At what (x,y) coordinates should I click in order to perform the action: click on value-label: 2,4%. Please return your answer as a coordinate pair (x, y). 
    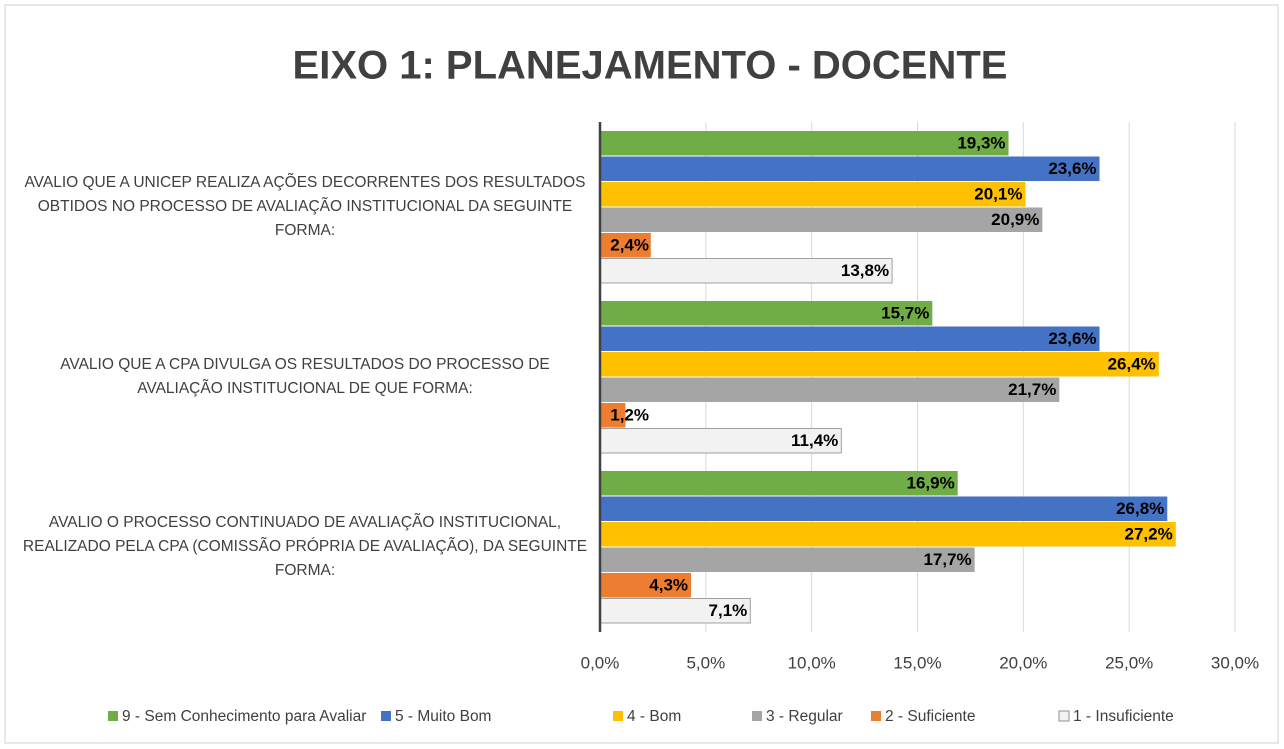
    Looking at the image, I should click on (629, 245).